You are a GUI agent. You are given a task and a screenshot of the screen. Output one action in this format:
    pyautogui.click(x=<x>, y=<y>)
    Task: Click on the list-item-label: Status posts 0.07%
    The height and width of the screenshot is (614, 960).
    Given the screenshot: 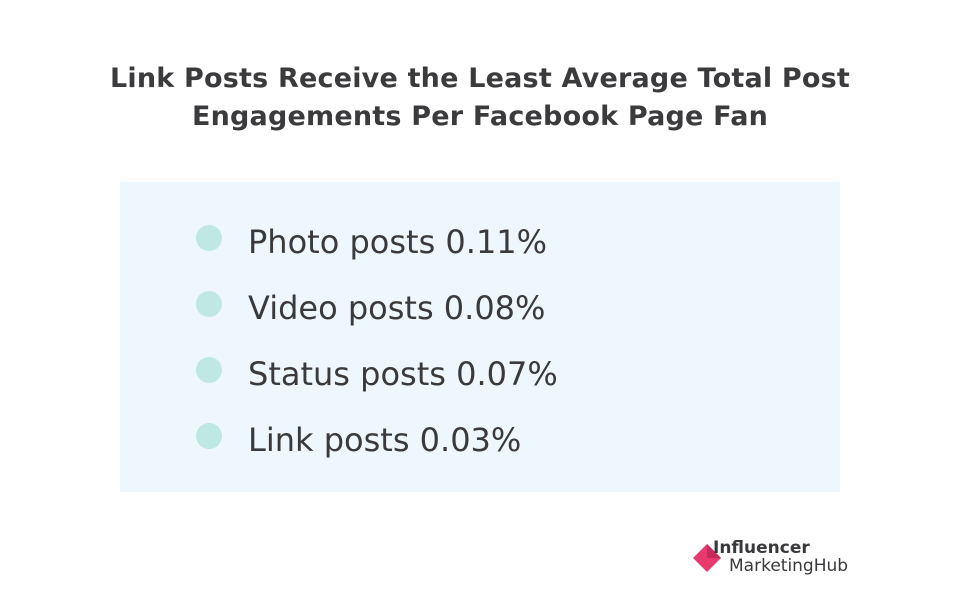 What is the action you would take?
    pyautogui.click(x=403, y=374)
    